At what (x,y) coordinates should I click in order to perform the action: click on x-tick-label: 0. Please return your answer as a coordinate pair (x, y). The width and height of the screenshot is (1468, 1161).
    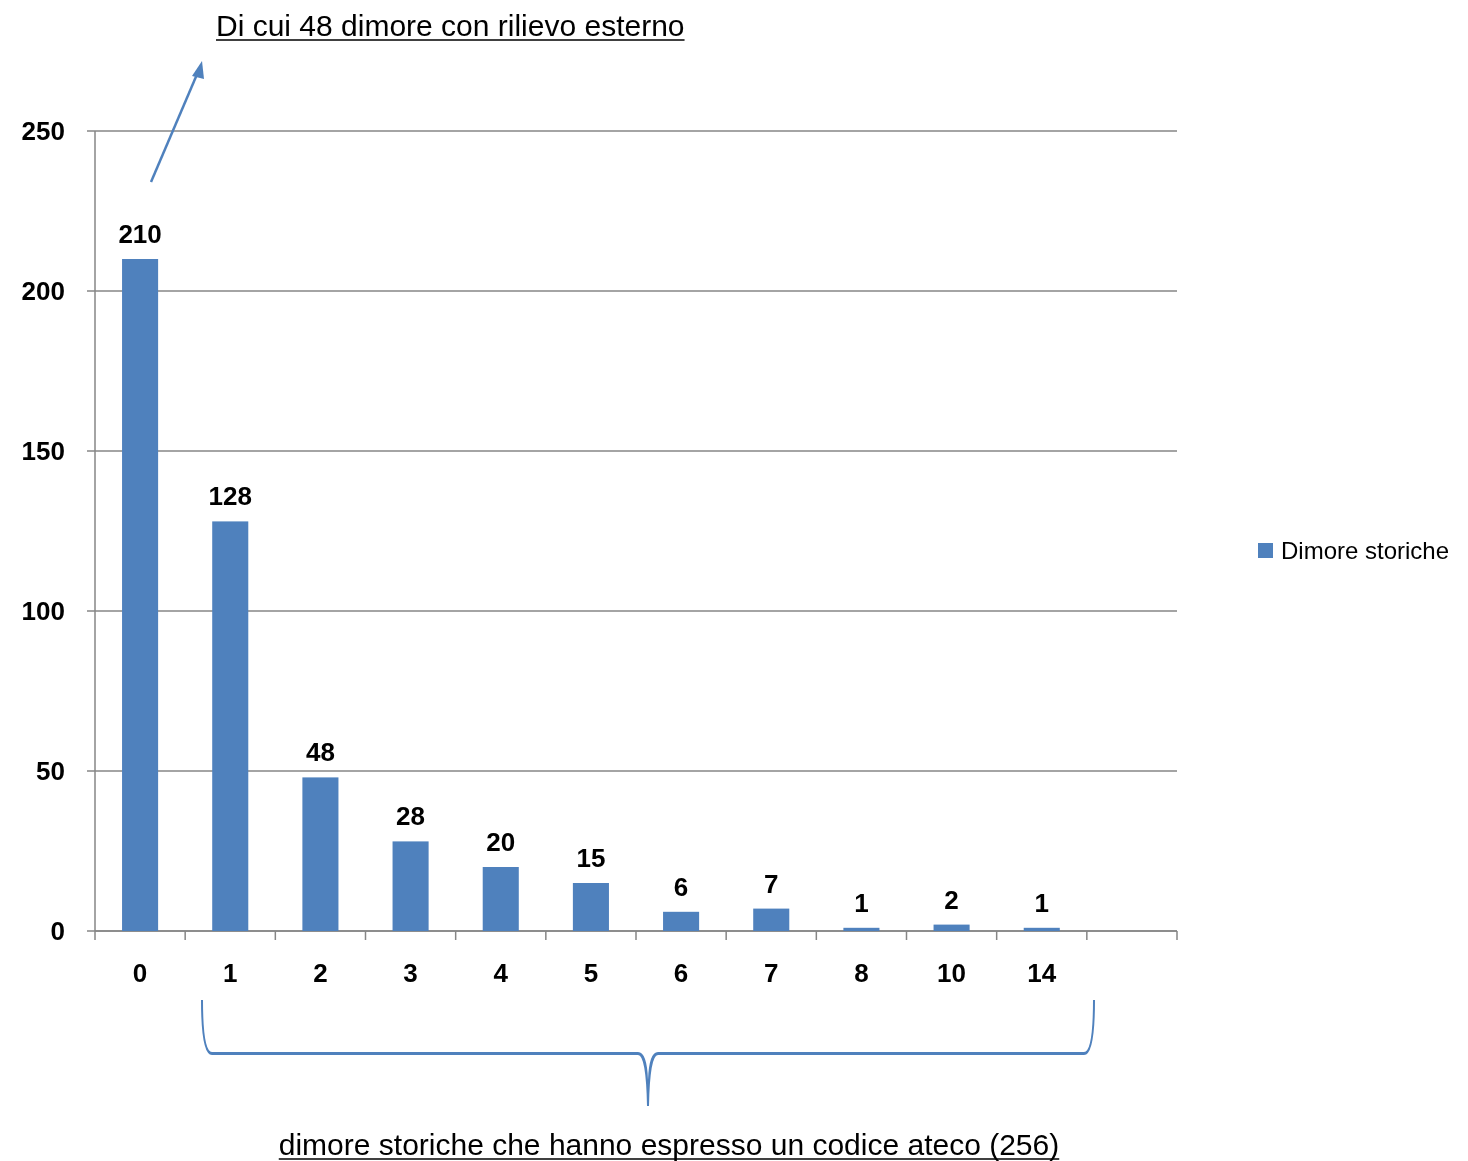
    Looking at the image, I should click on (140, 973).